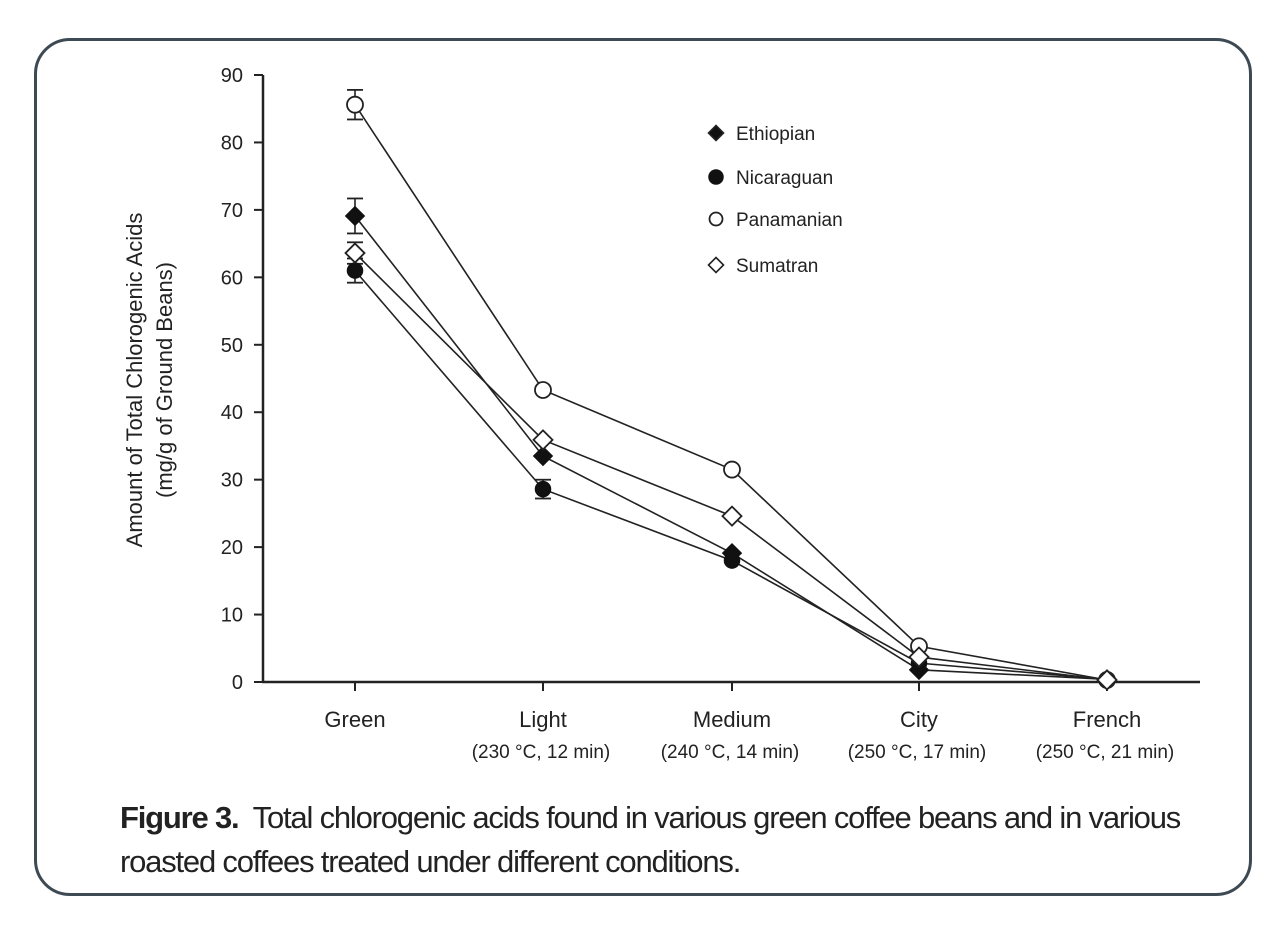  Describe the element at coordinates (232, 616) in the screenshot. I see `y-tick-label: 10` at that location.